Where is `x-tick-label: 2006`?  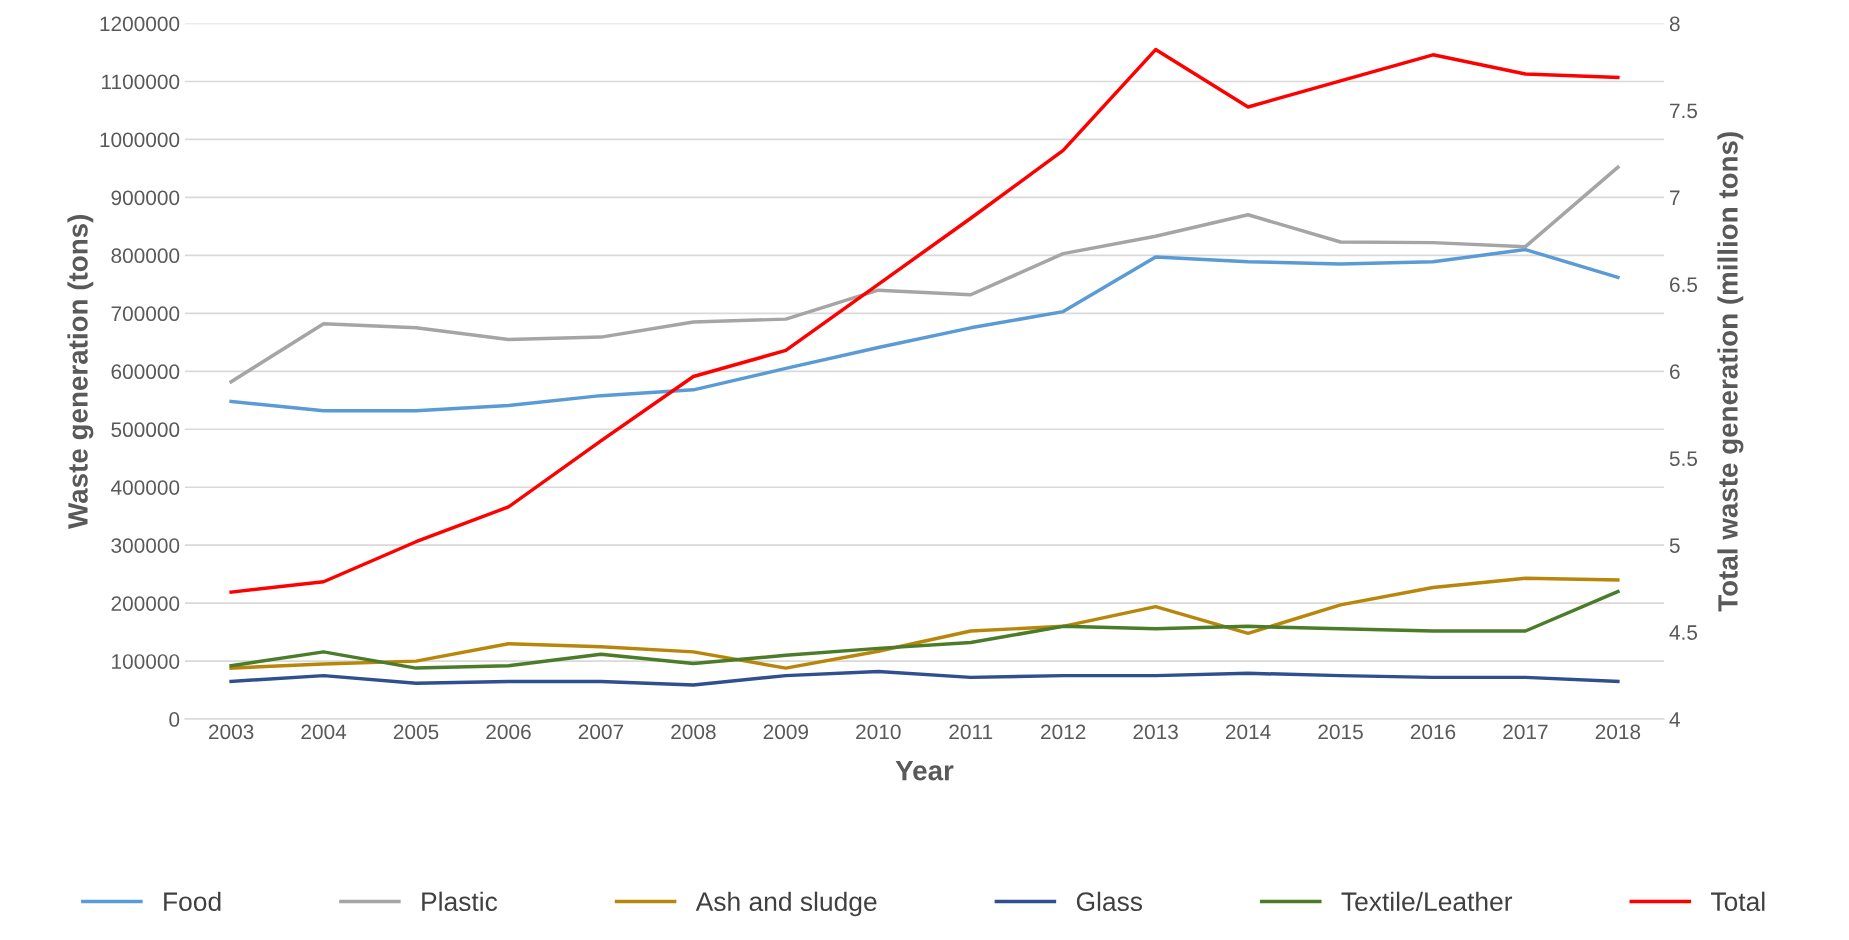
x-tick-label: 2006 is located at coordinates (508, 732).